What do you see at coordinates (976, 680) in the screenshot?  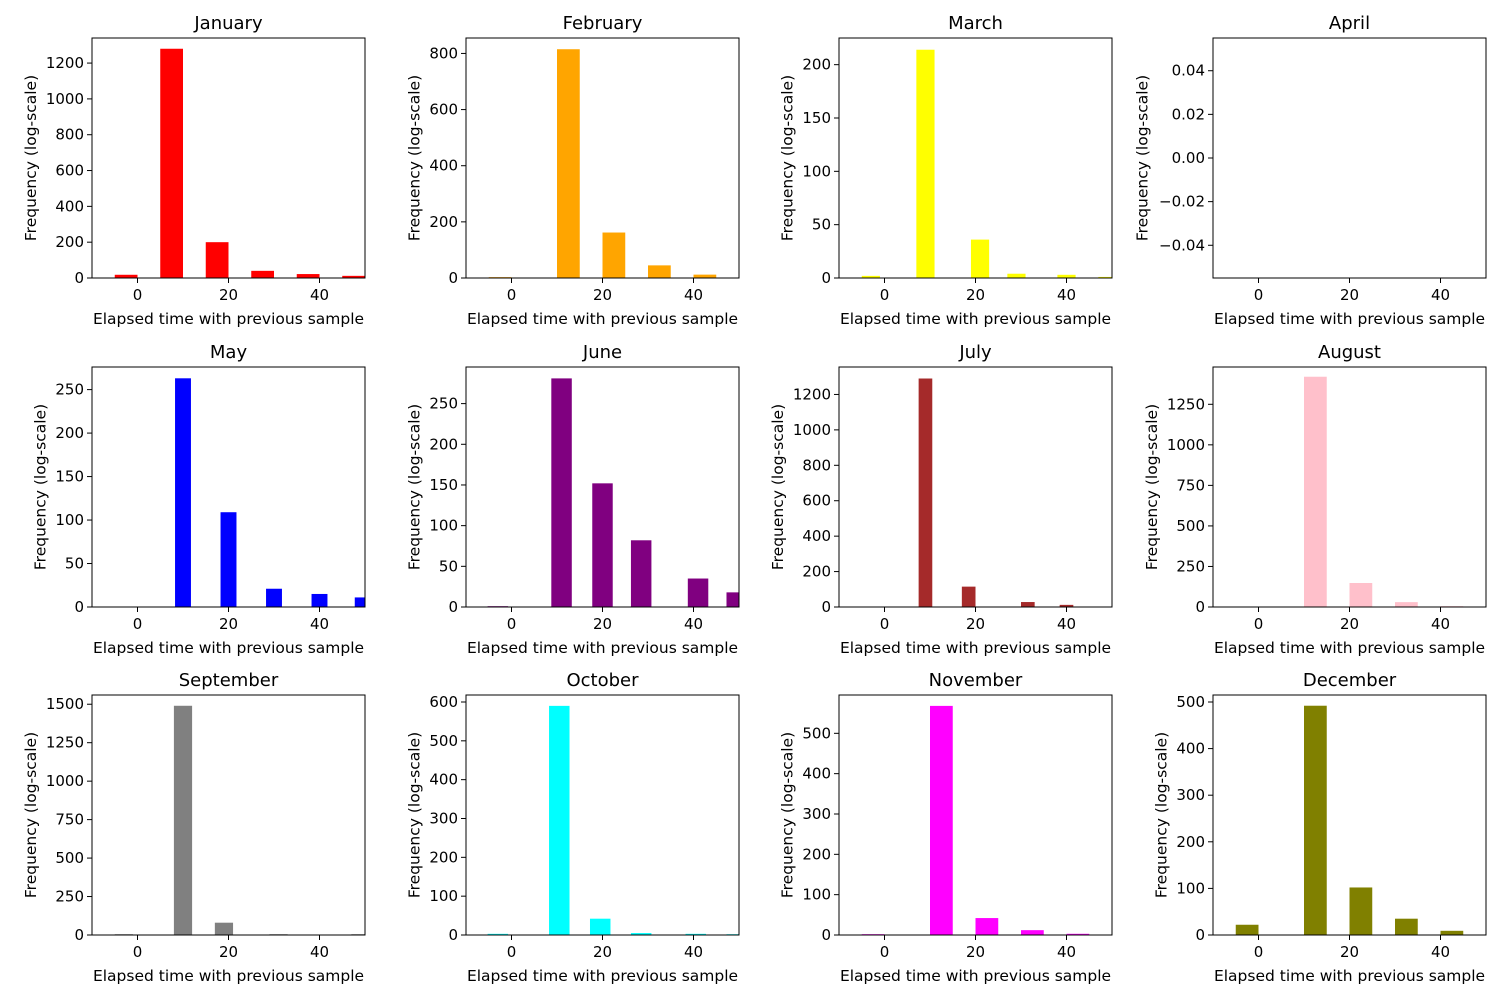 I see `chart-title-november: November` at bounding box center [976, 680].